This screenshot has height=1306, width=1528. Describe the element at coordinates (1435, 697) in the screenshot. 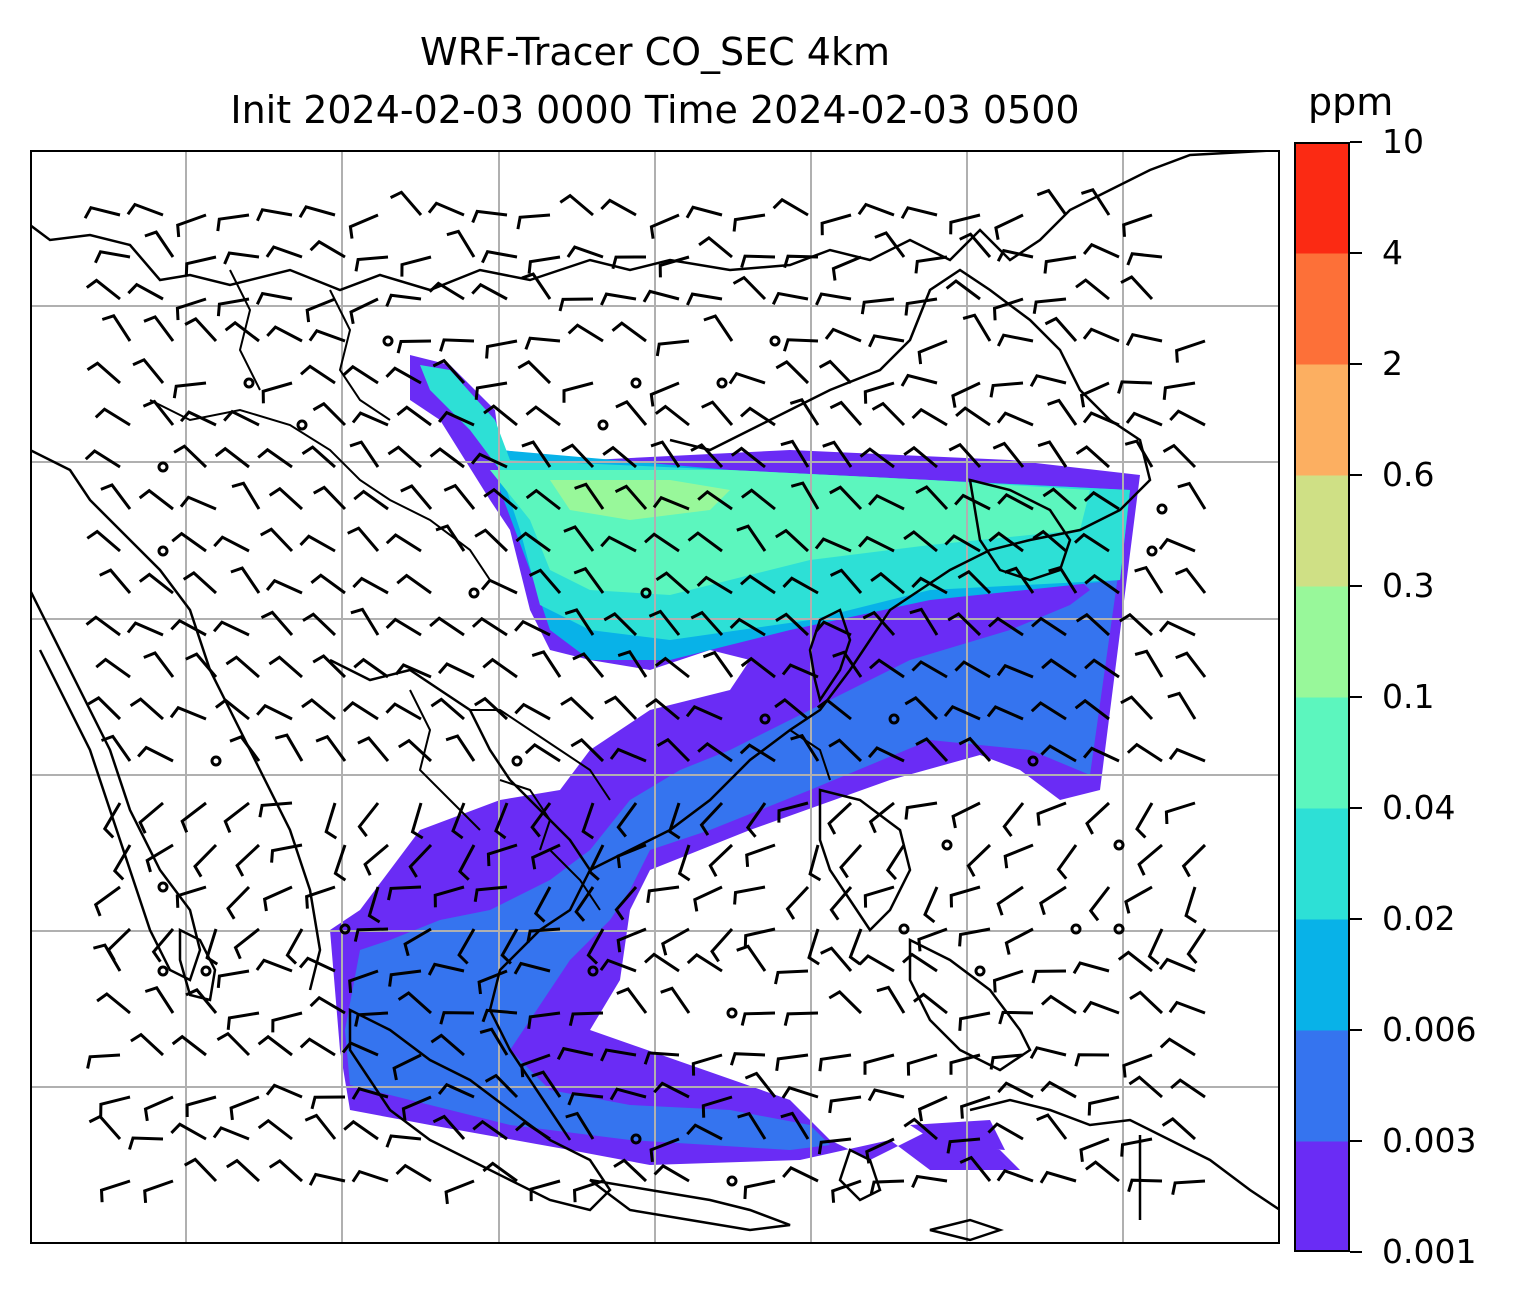

I see `colorbar-tick-labels: 0.001 0.003 0.006 0.02 0.04 0.1 0.3 0.6 2 4 10` at that location.